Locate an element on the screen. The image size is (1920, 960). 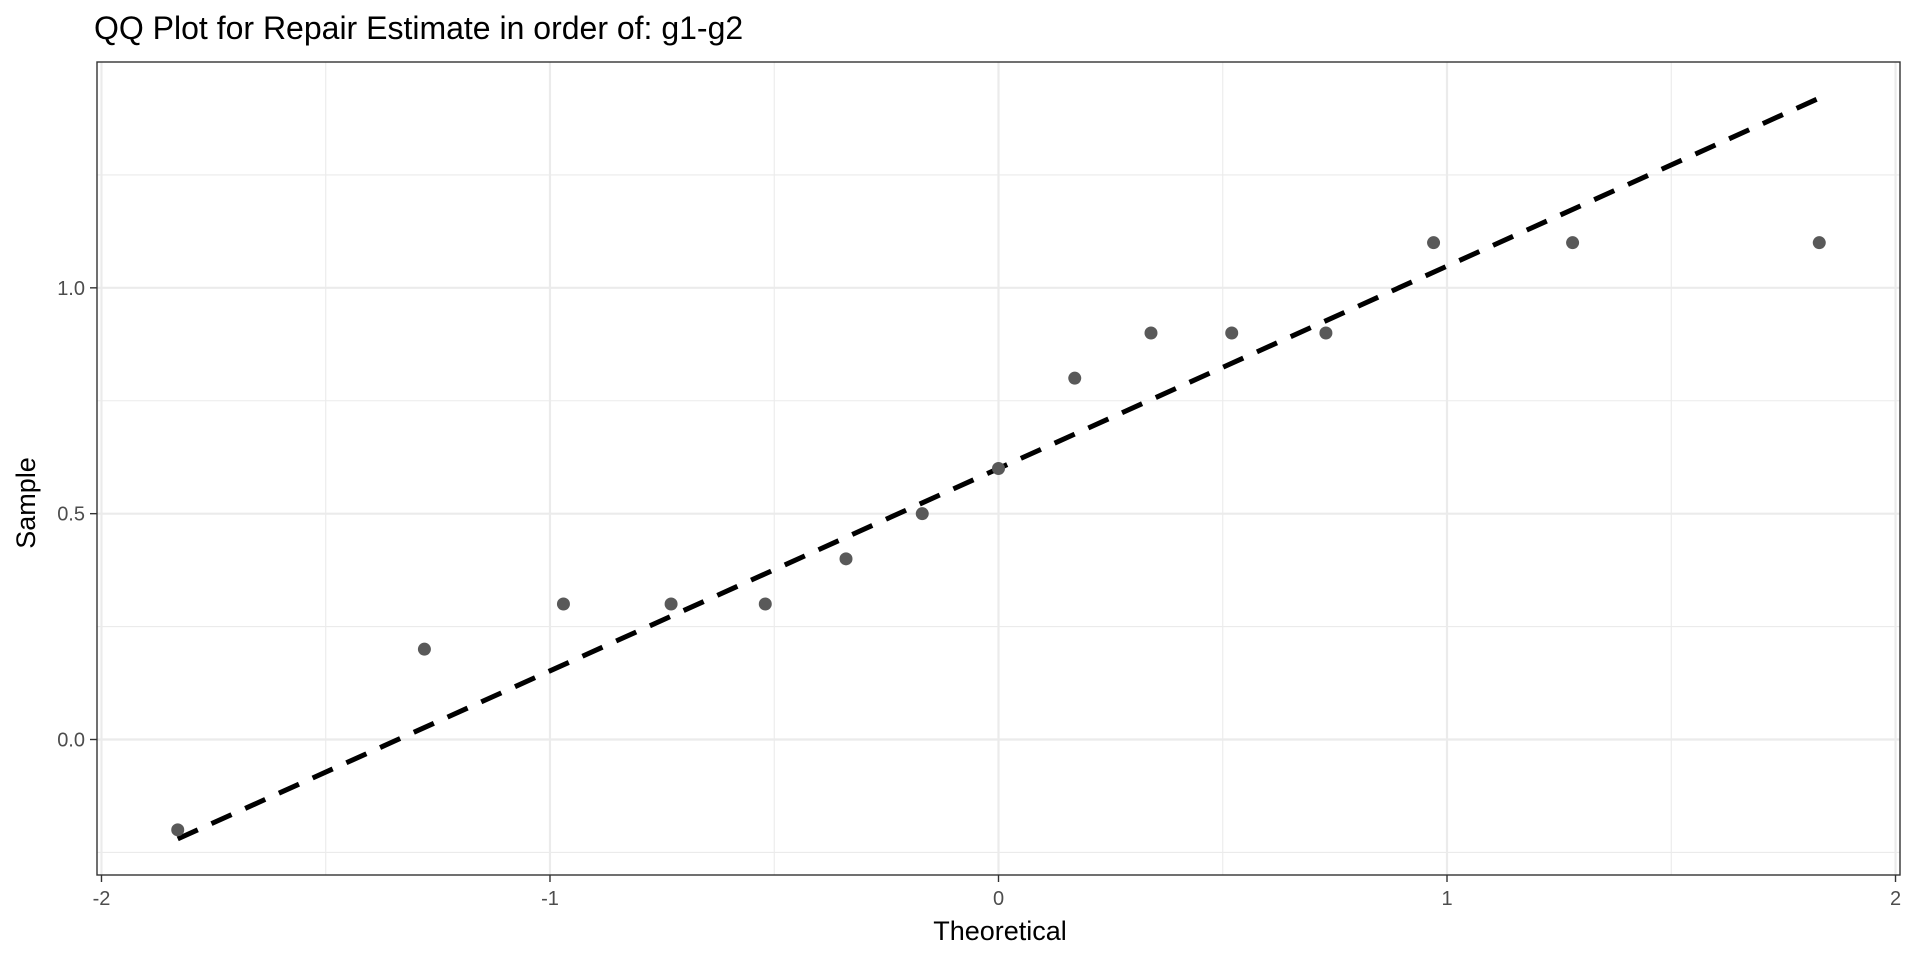
x-tick-label: -1 is located at coordinates (550, 899).